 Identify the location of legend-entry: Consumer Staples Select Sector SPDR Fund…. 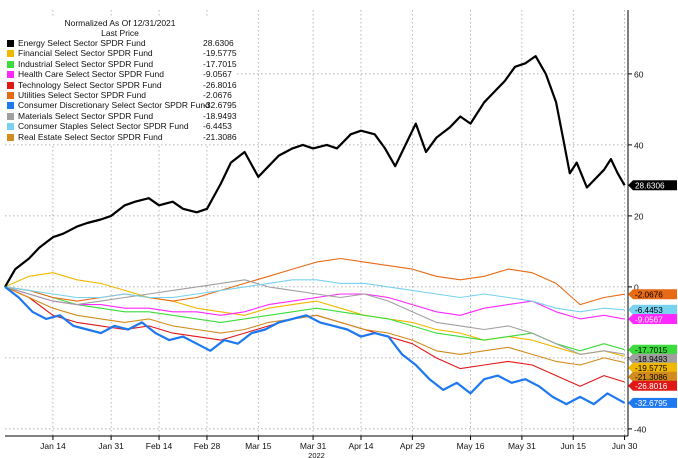
(120, 126).